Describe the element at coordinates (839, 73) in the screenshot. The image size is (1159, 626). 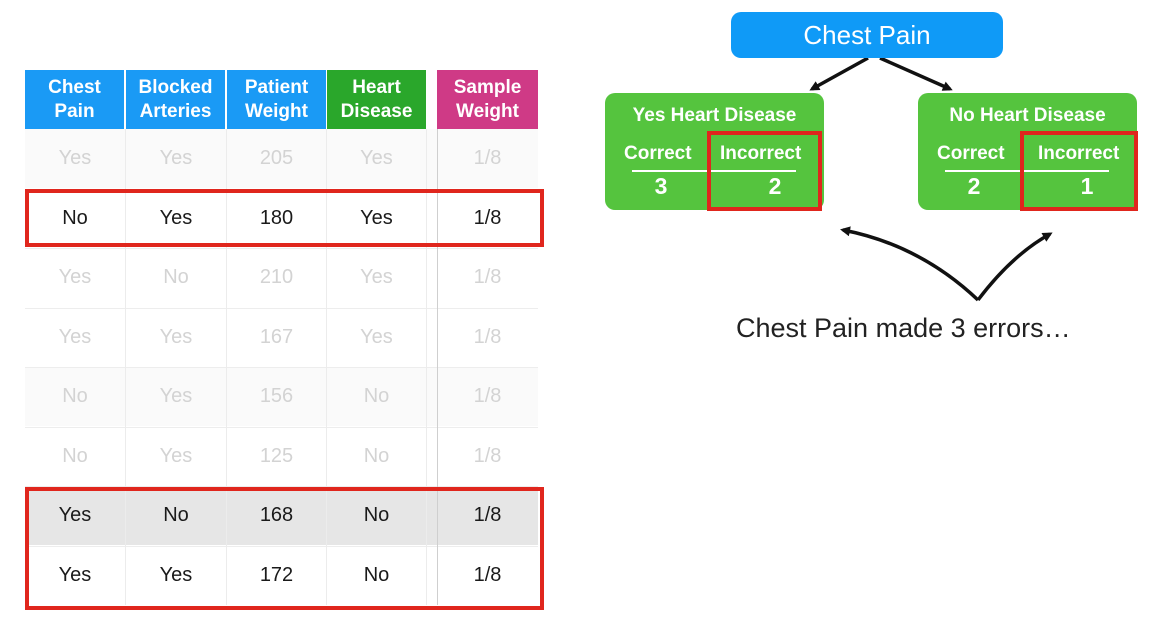
I see `arrow-root-to-left` at that location.